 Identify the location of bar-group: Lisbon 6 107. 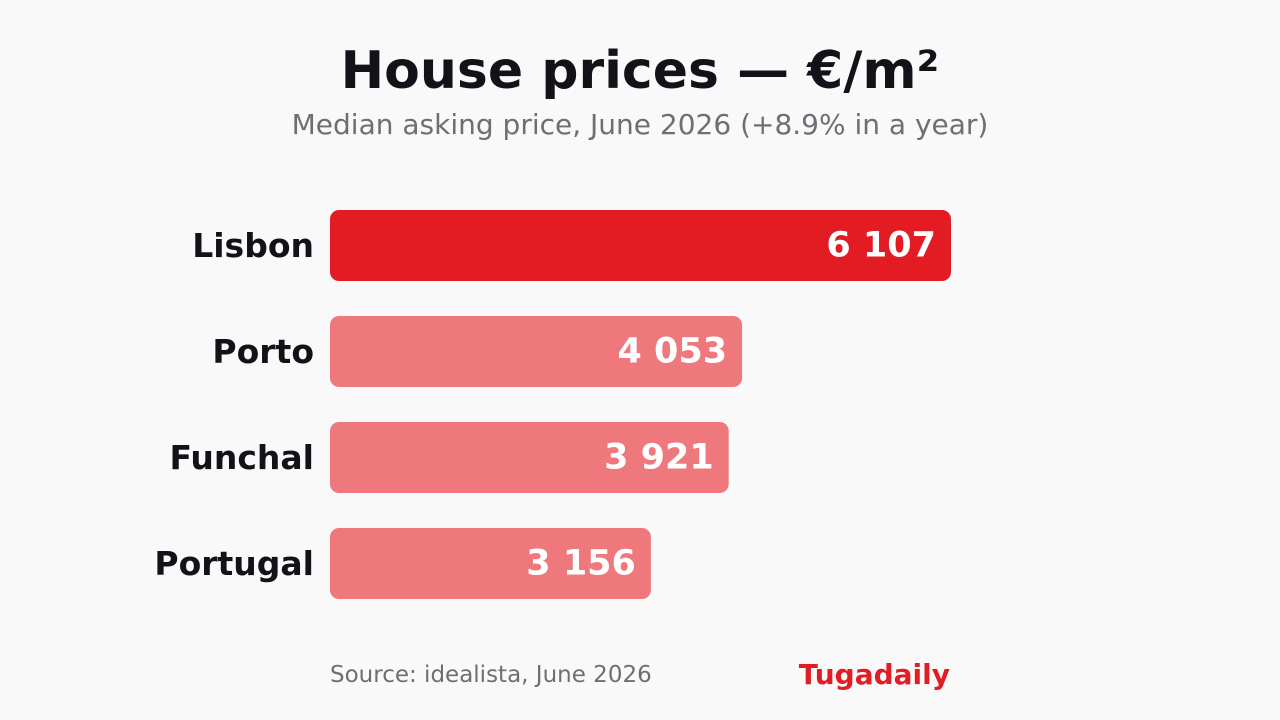
(571, 245).